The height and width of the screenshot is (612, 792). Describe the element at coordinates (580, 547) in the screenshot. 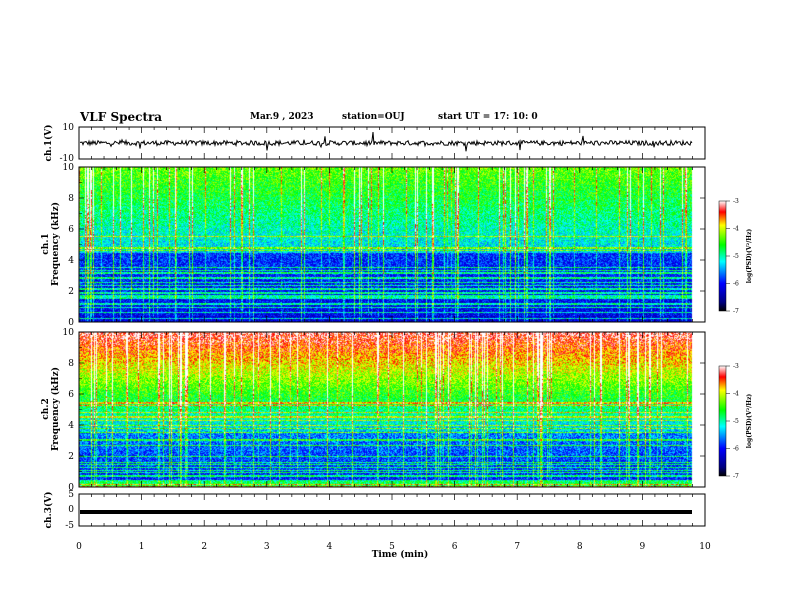

I see `x-tick-label: 8` at that location.